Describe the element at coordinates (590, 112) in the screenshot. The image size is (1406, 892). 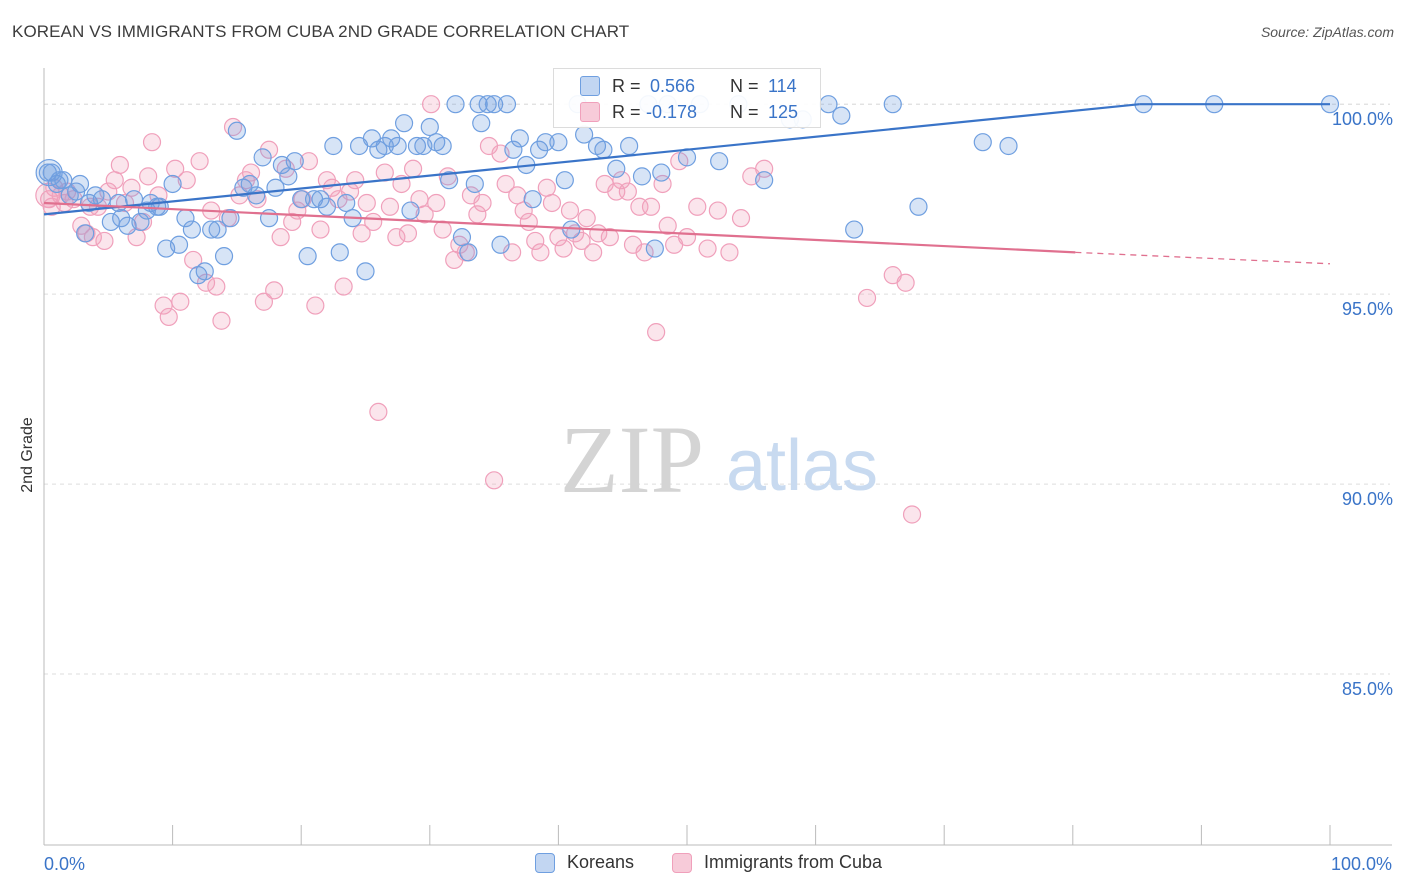
I see `legend-swatch-pink` at that location.